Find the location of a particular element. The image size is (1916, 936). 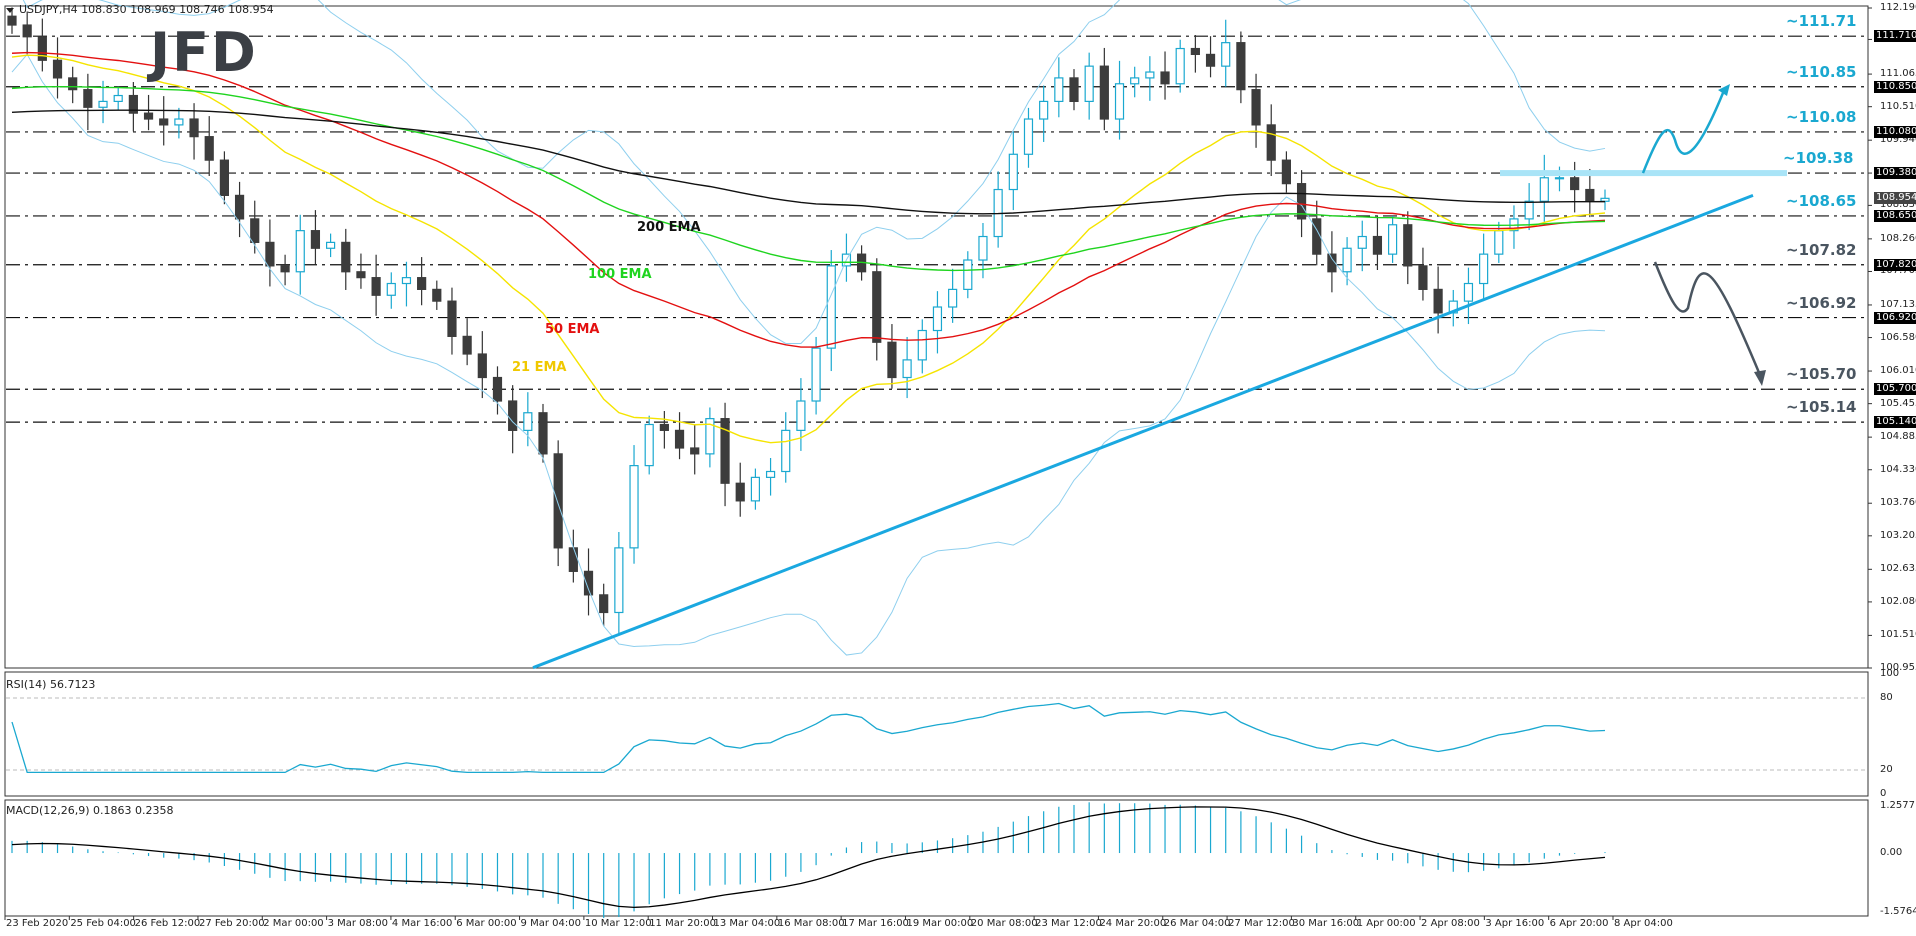

price-marker: 111.710 is located at coordinates (1895, 36).